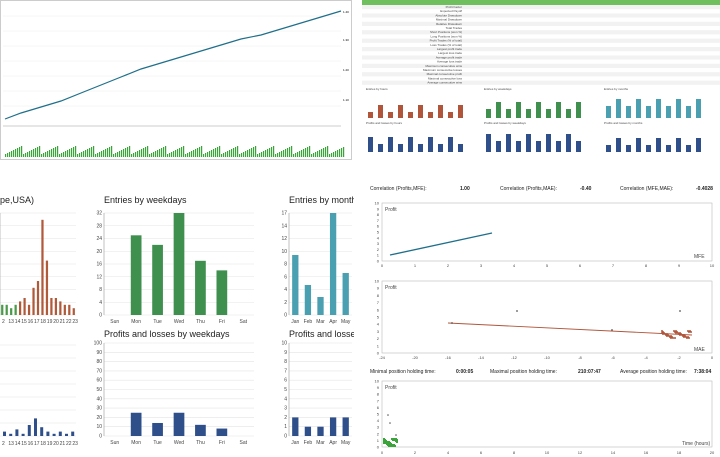 The width and height of the screenshot is (720, 457). What do you see at coordinates (284, 226) in the screenshot?
I see `y-tick-label: 14` at bounding box center [284, 226].